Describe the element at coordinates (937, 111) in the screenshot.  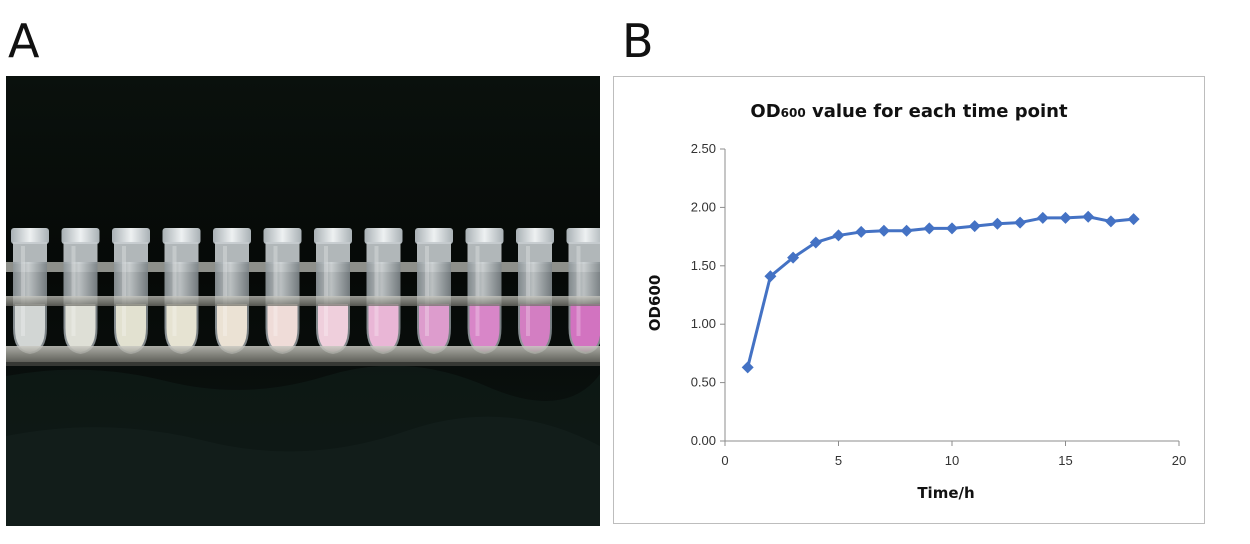
I see `chart-title-rest: value for each time point` at that location.